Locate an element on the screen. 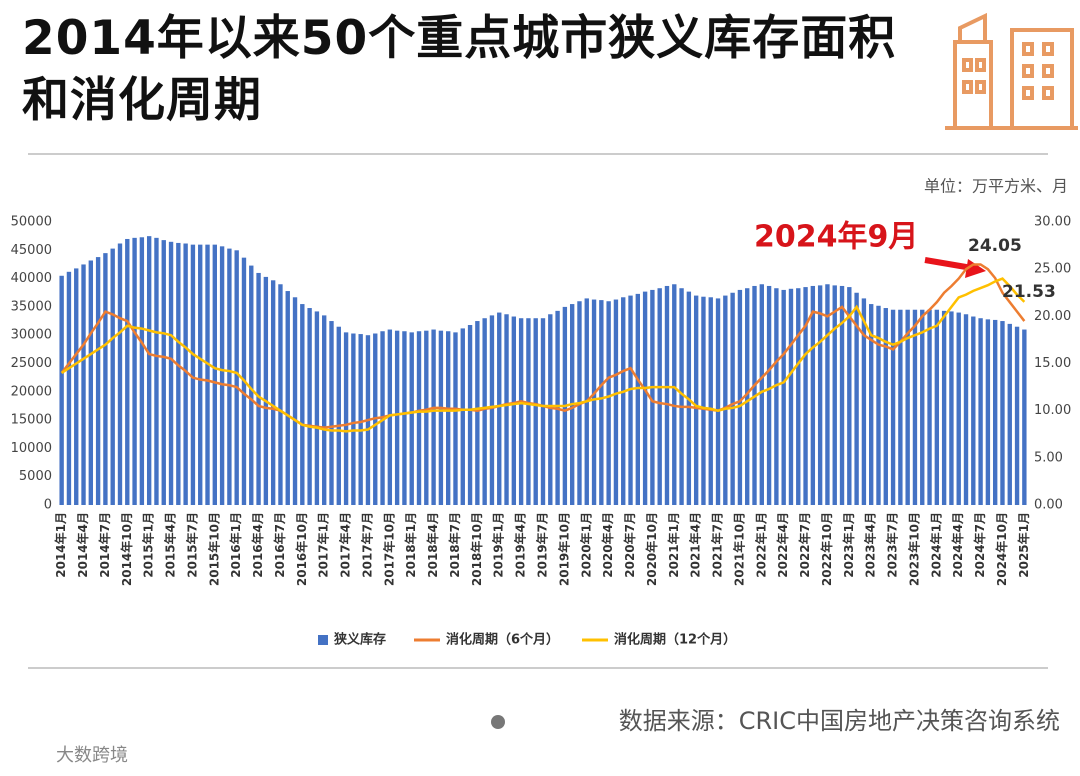 The height and width of the screenshot is (776, 1080). x-tick-label: 2014年7月 is located at coordinates (104, 545).